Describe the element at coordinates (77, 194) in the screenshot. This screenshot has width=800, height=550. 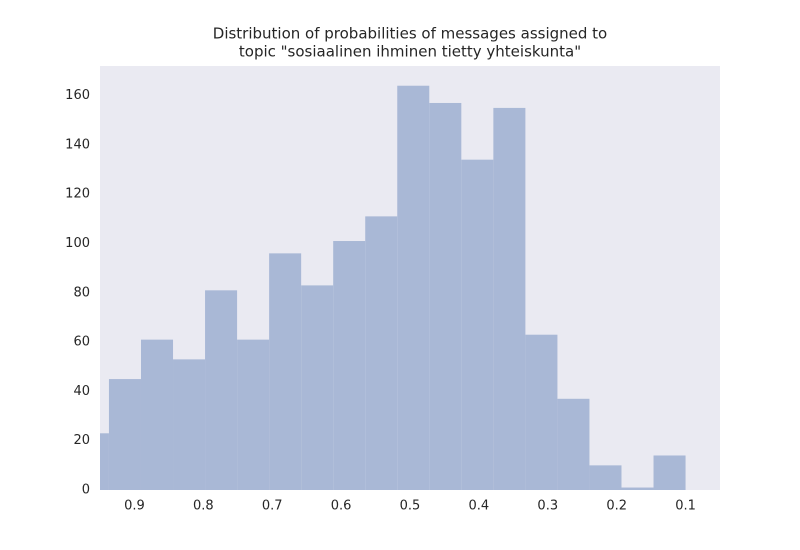
I see `y-tick-label: 120` at that location.